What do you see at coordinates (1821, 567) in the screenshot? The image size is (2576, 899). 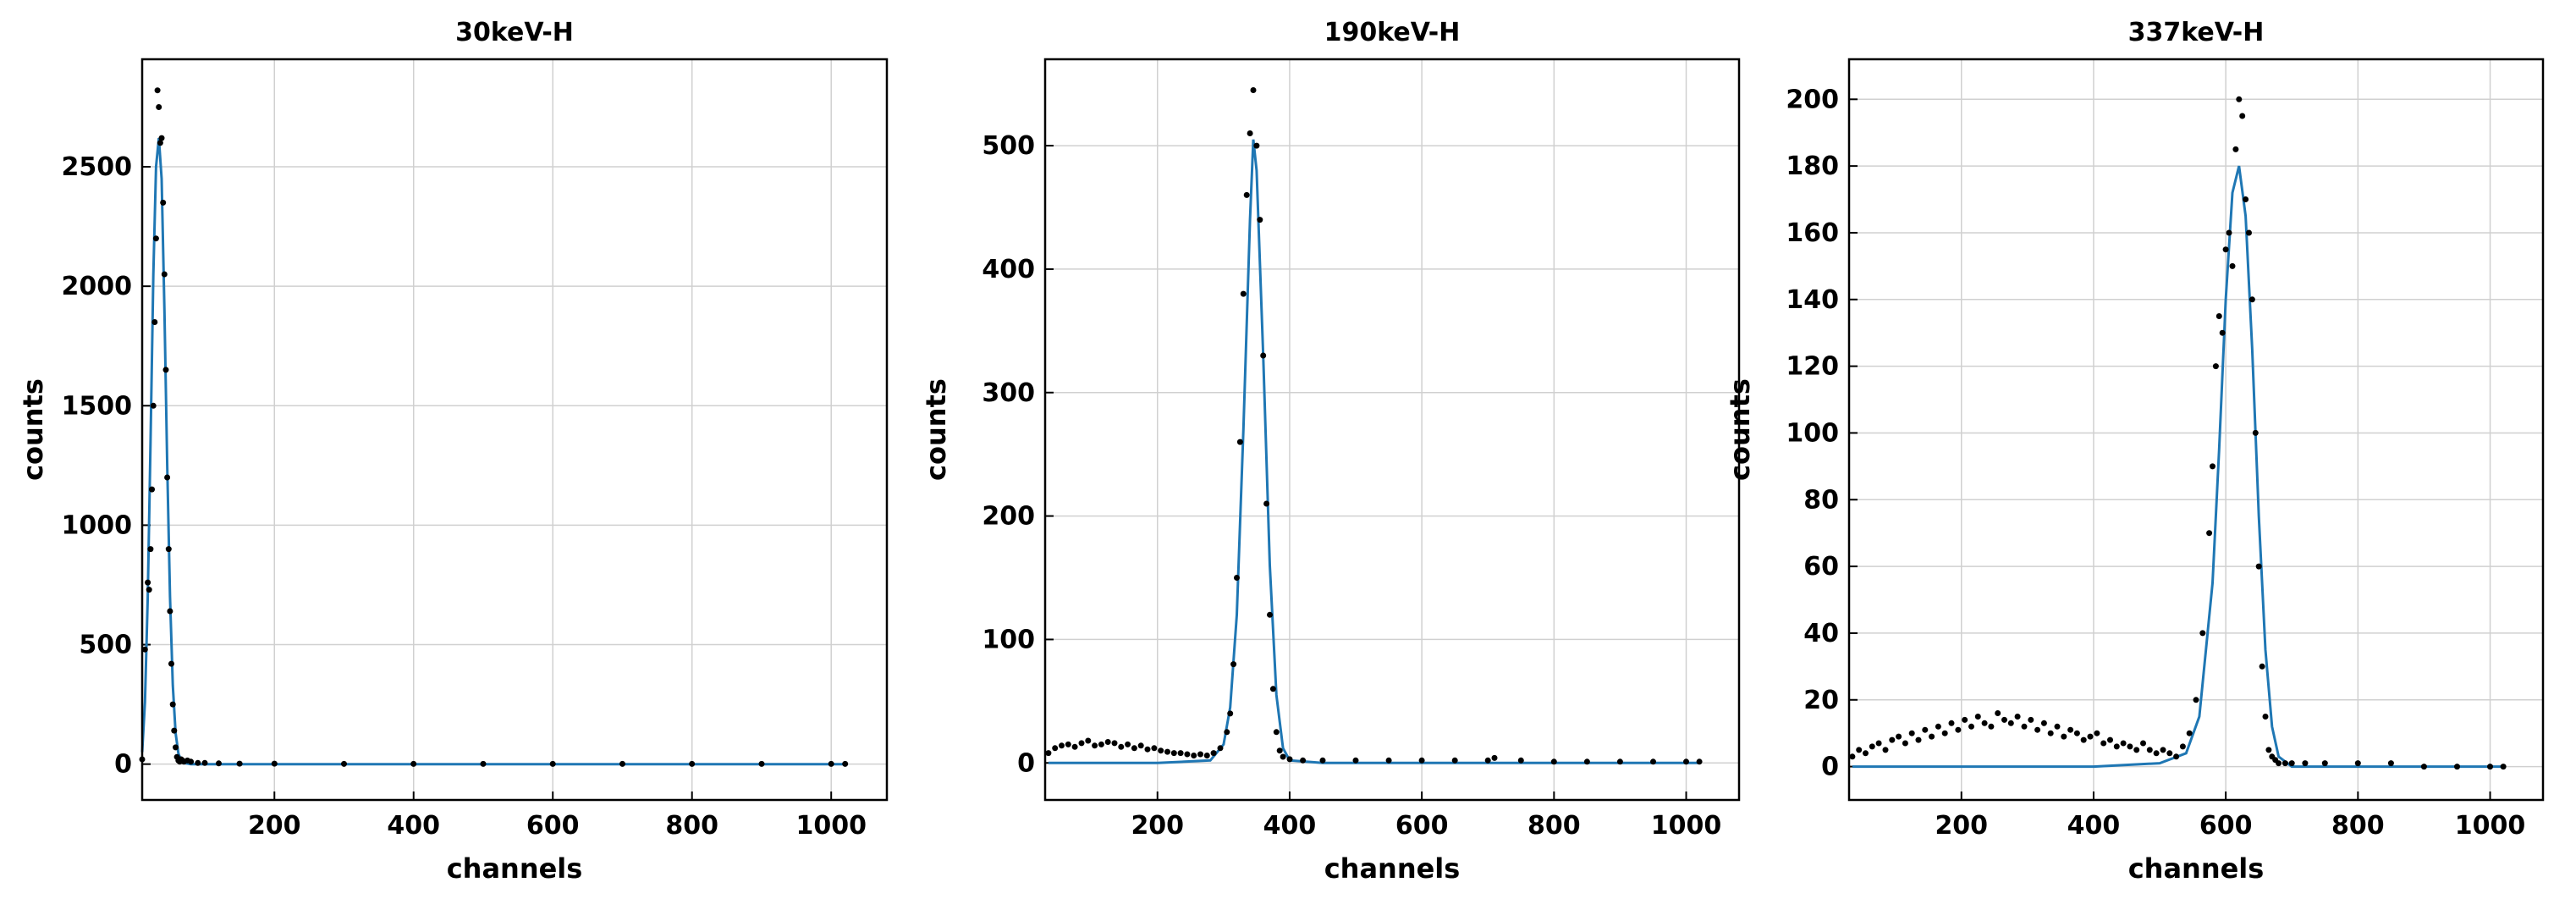 I see `y-tick-label: 60` at bounding box center [1821, 567].